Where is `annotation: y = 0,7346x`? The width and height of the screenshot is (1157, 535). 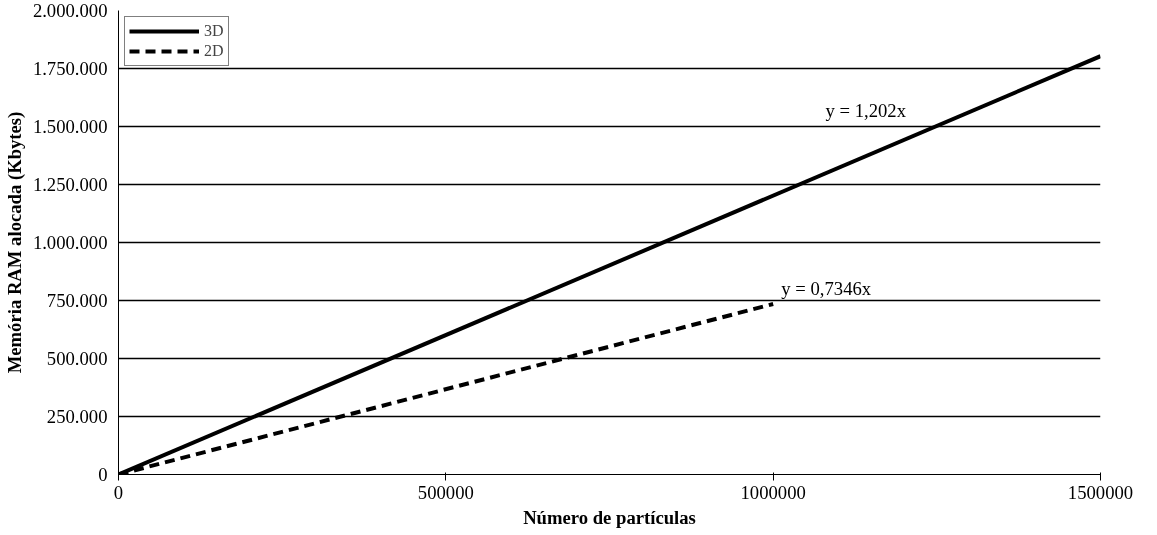 annotation: y = 0,7346x is located at coordinates (826, 289).